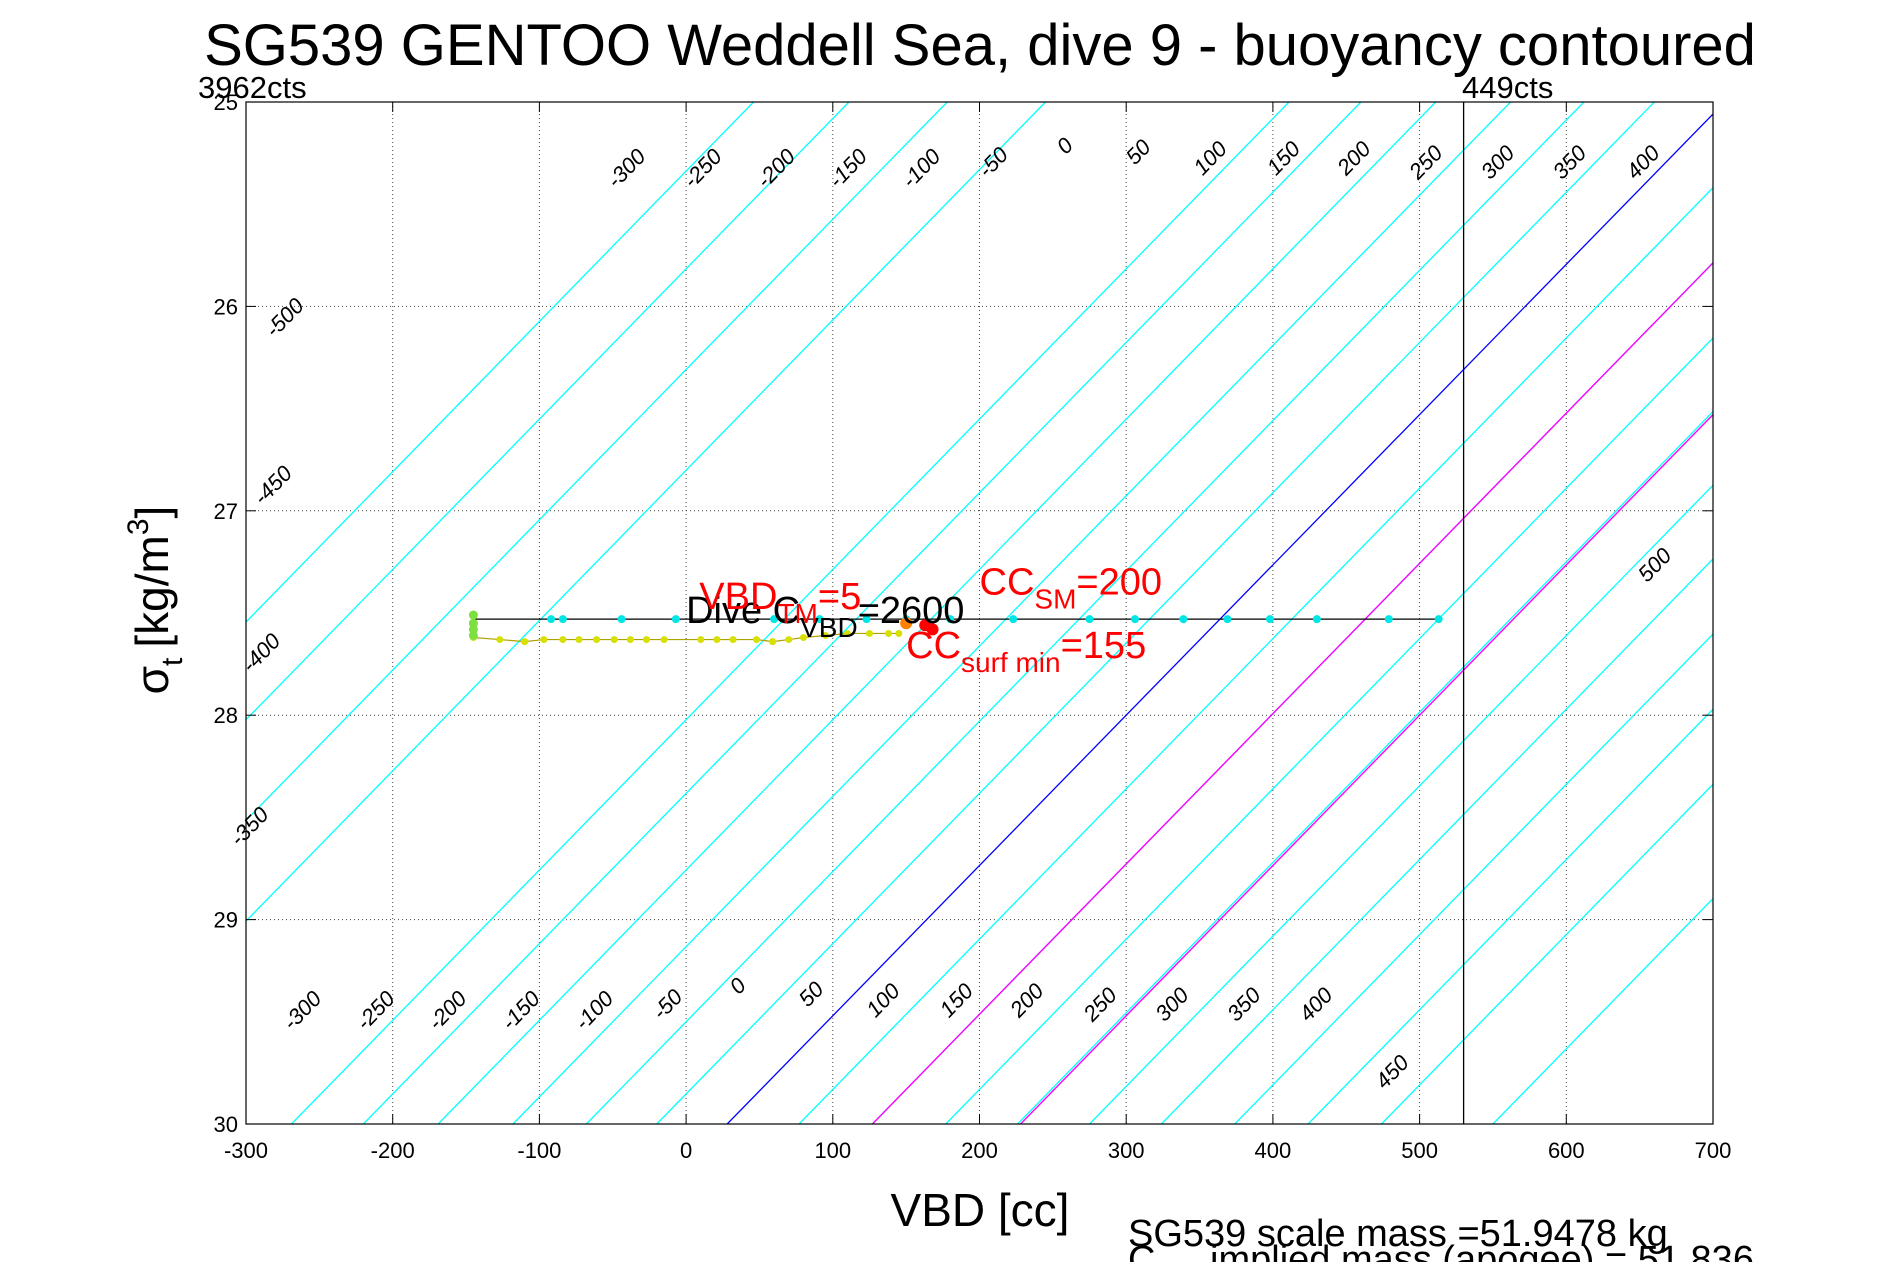 Image resolution: width=1891 pixels, height=1262 pixels. What do you see at coordinates (1273, 1150) in the screenshot?
I see `x-tick-label: 400` at bounding box center [1273, 1150].